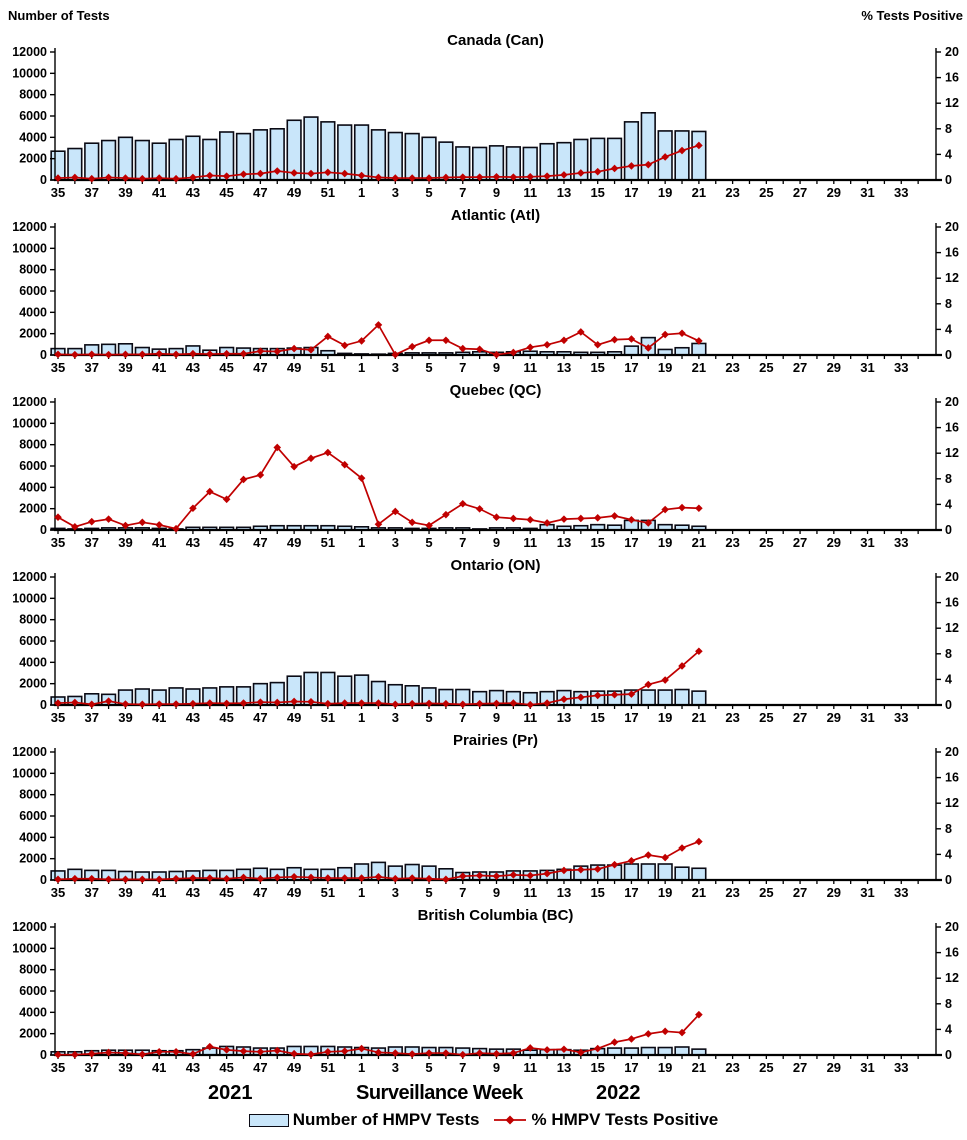 The image size is (967, 1140). I want to click on tick-label: 25, so click(766, 542).